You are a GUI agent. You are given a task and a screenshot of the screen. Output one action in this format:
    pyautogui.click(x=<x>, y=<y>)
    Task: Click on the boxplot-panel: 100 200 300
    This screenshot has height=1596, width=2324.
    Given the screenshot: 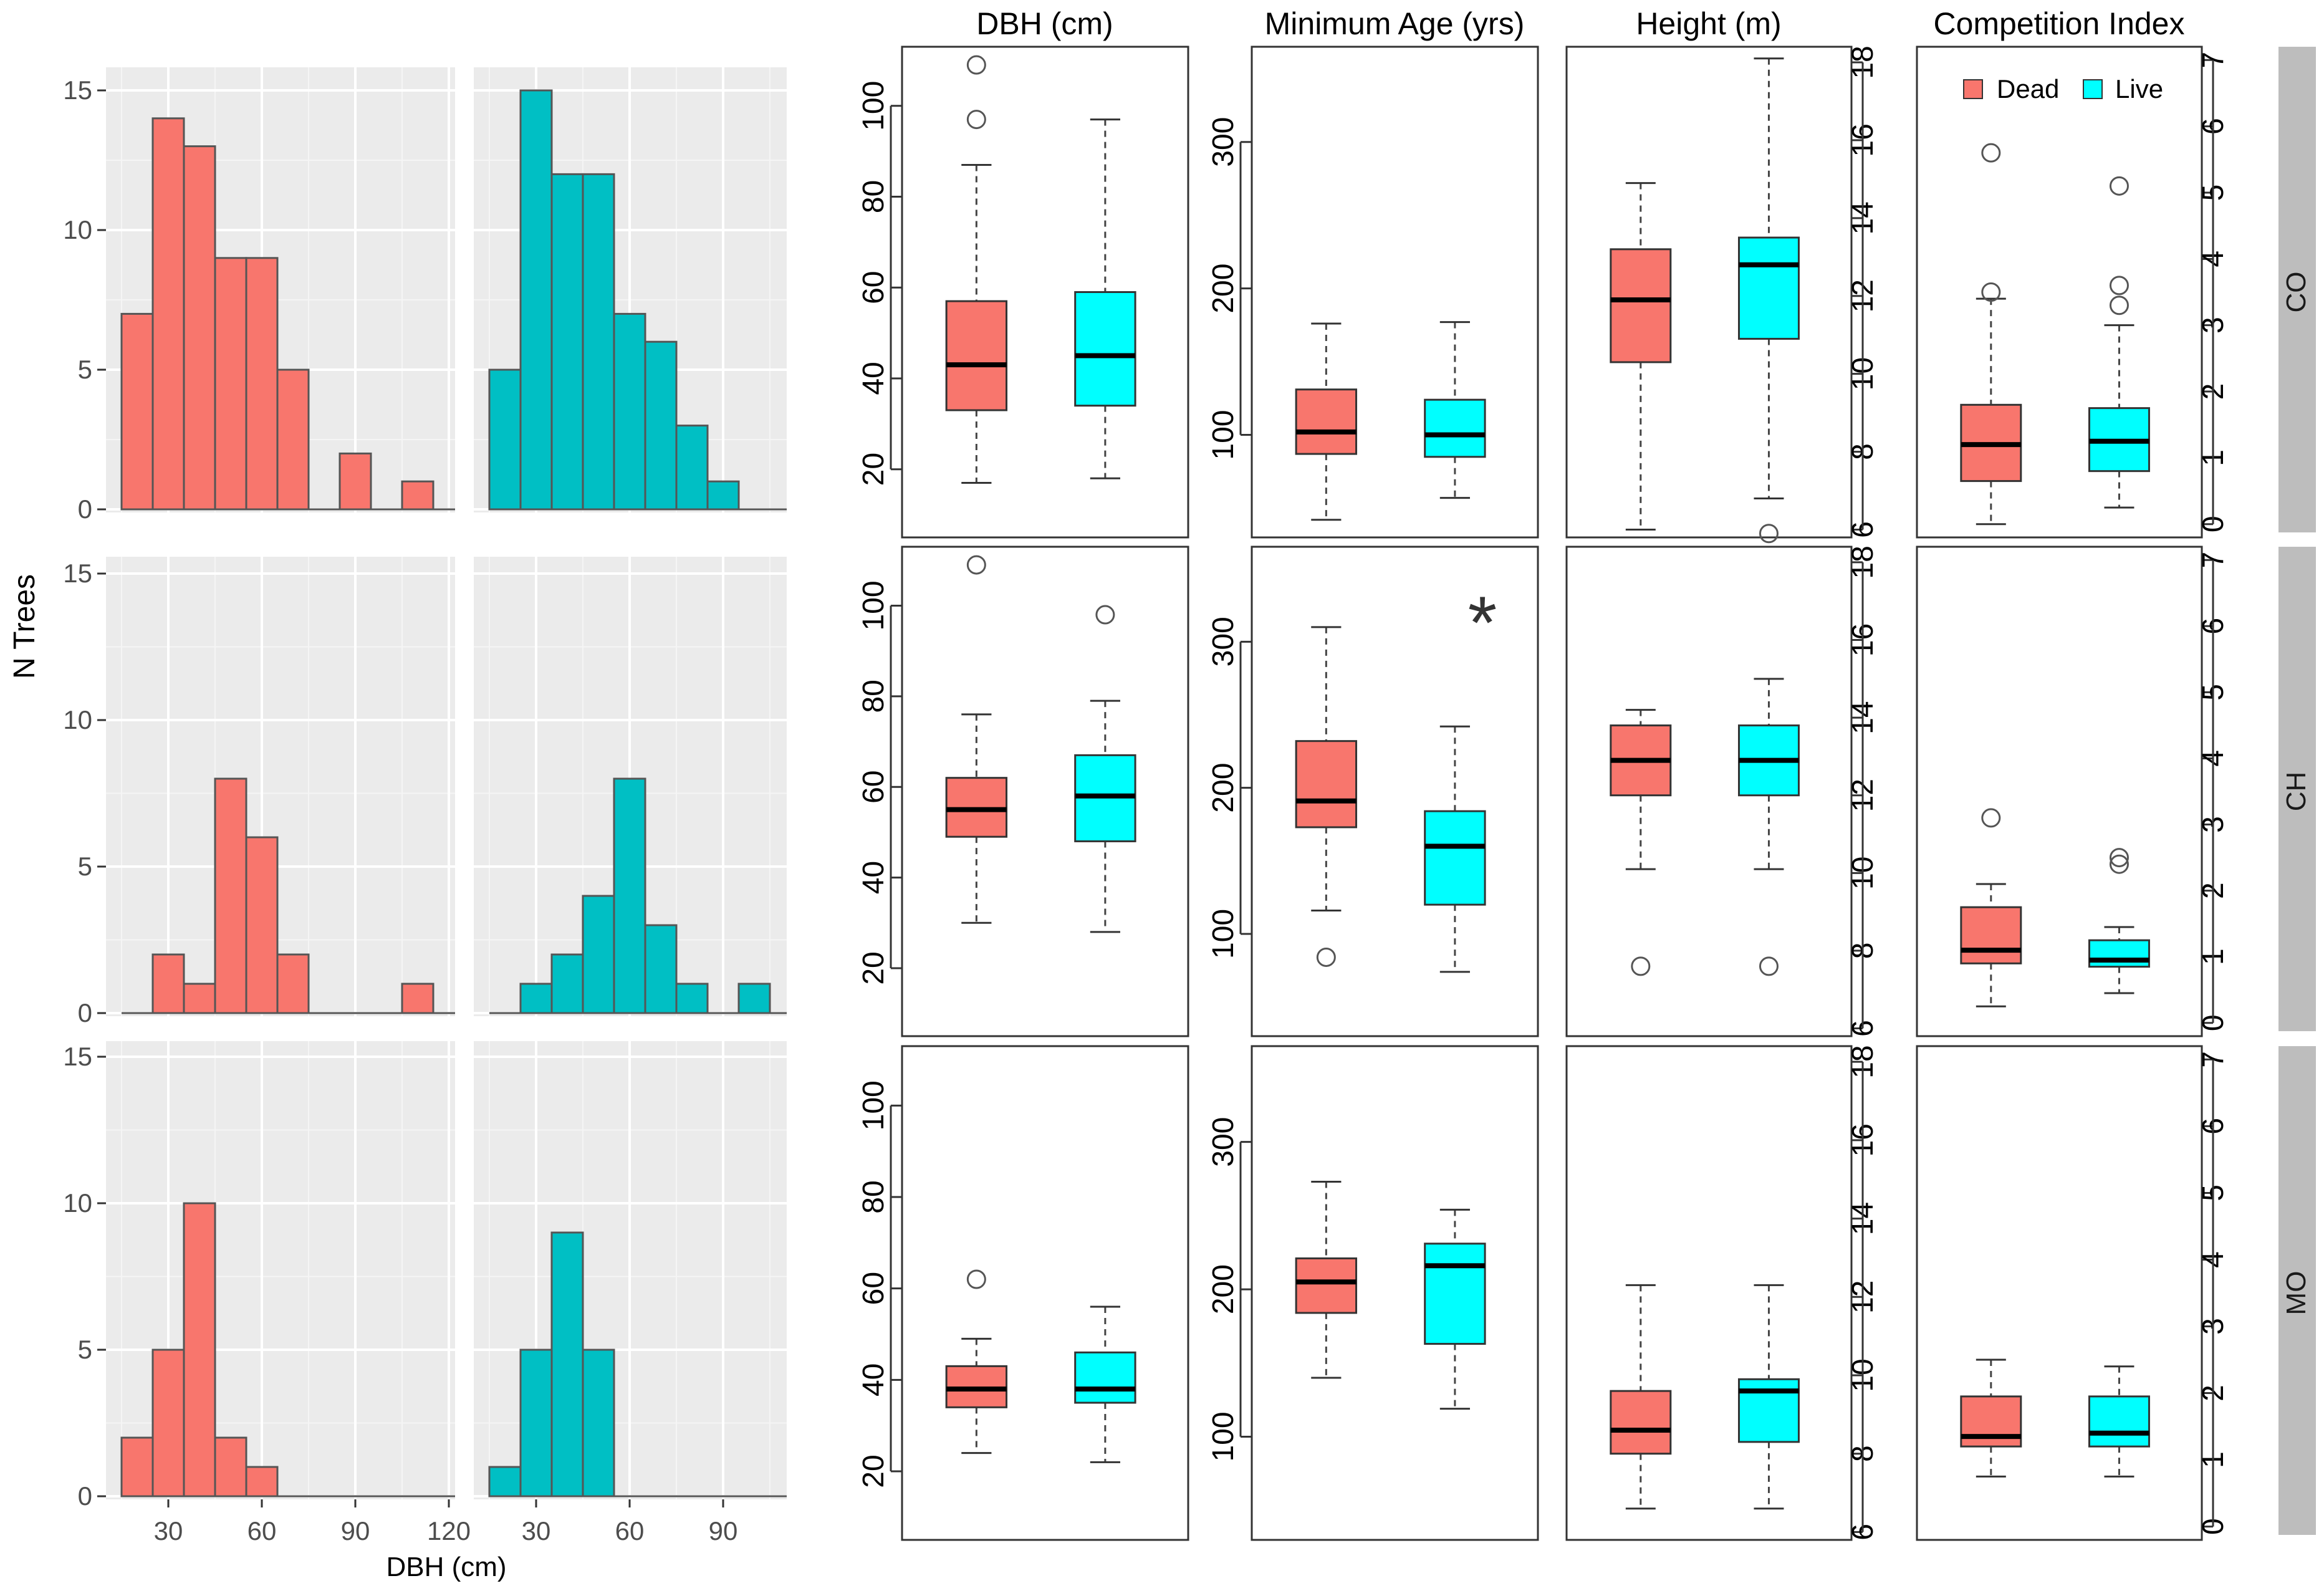 What is the action you would take?
    pyautogui.click(x=1373, y=292)
    